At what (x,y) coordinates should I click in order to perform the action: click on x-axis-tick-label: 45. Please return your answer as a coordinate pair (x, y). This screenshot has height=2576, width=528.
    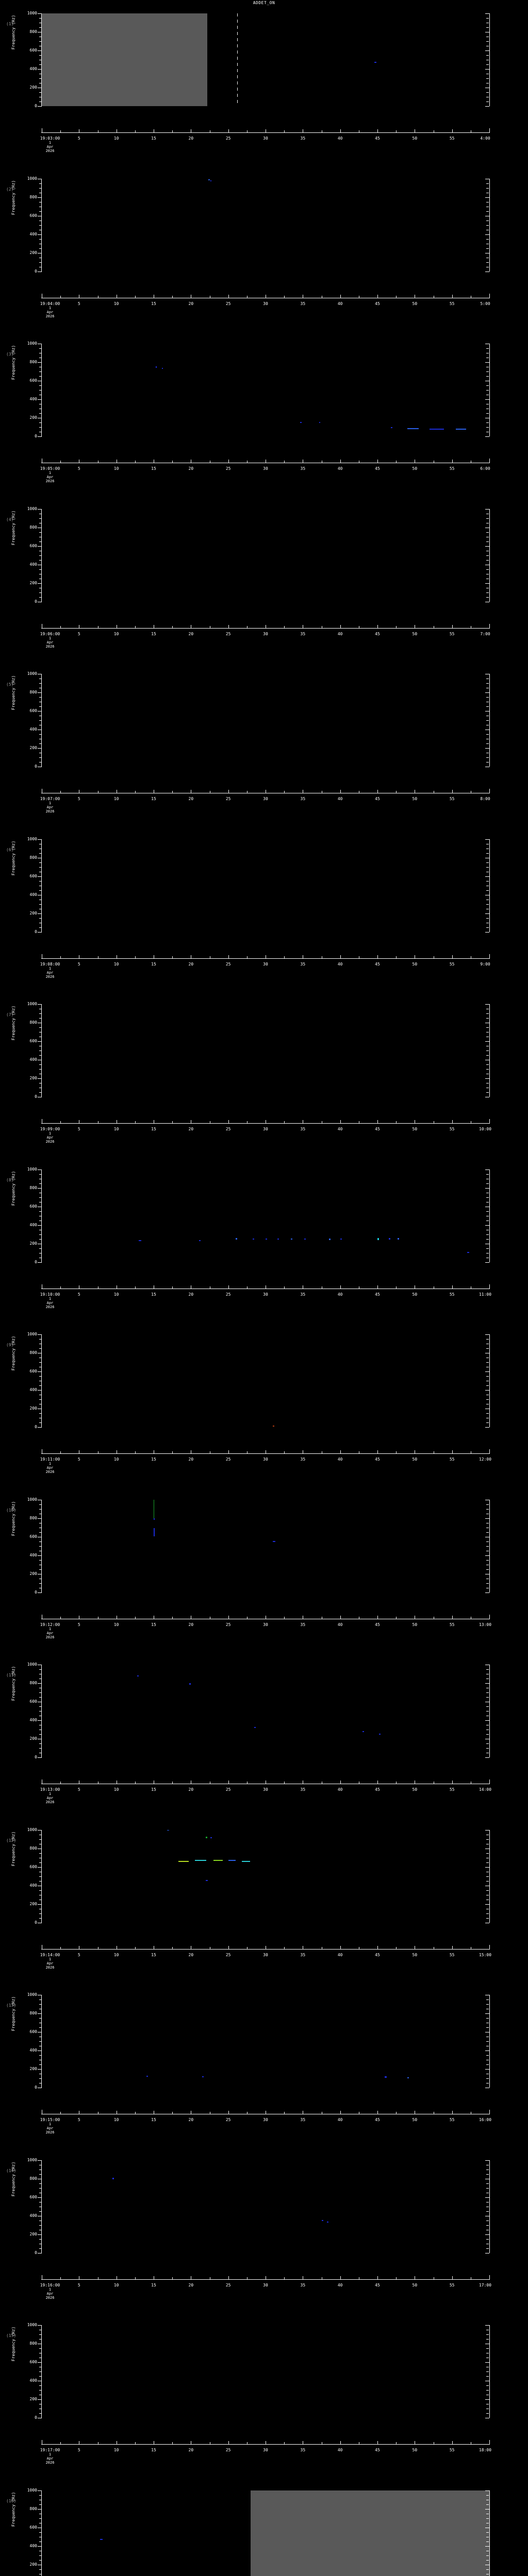
    Looking at the image, I should click on (377, 1129).